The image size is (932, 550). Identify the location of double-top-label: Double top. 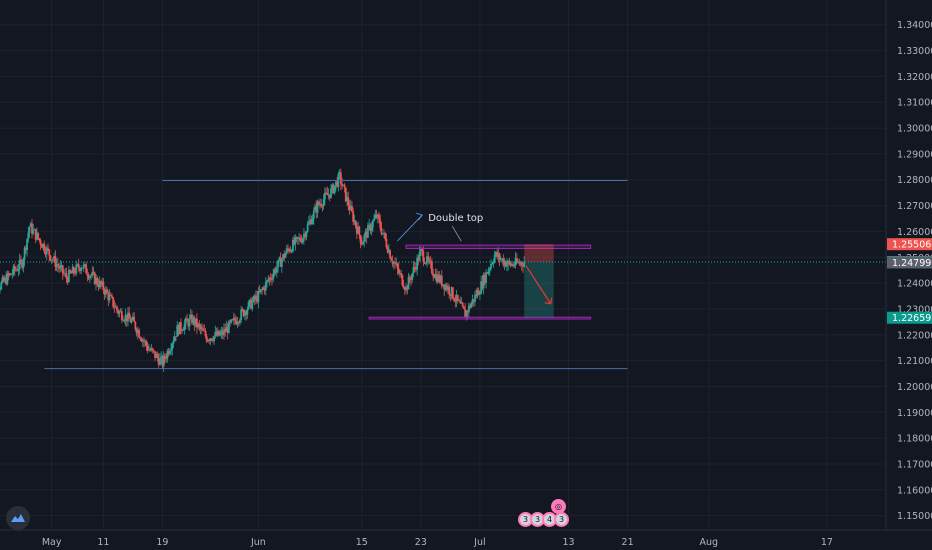
(455, 218).